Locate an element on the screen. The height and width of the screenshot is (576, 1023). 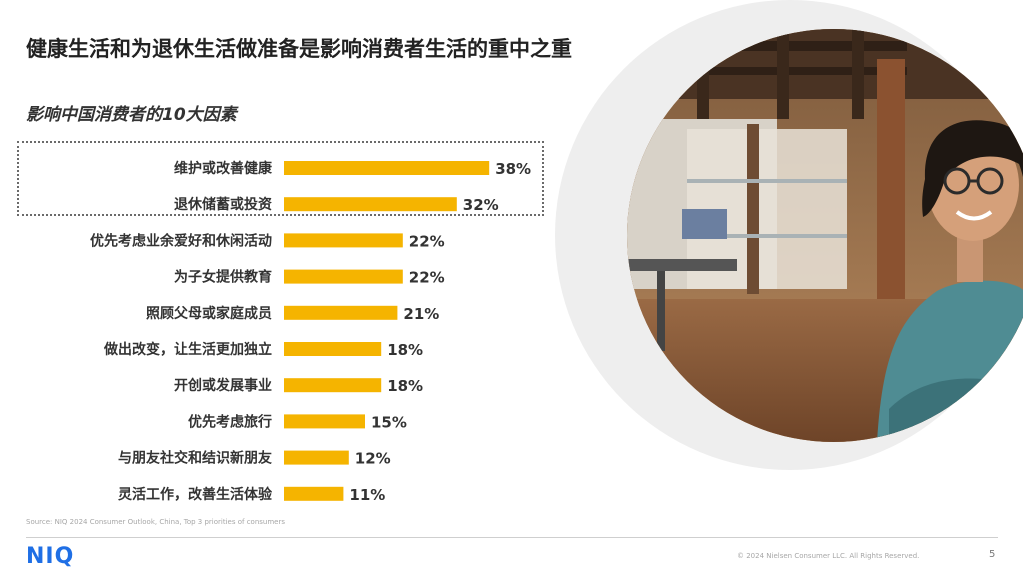
category-label: 灵活工作，改善生活体验 is located at coordinates (195, 494).